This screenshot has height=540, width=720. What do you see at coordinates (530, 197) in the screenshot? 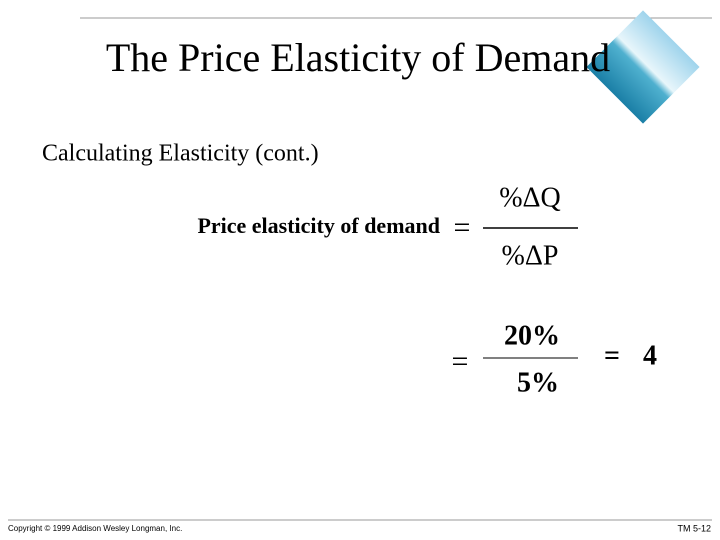
I see `numerator: %ΔQ` at bounding box center [530, 197].